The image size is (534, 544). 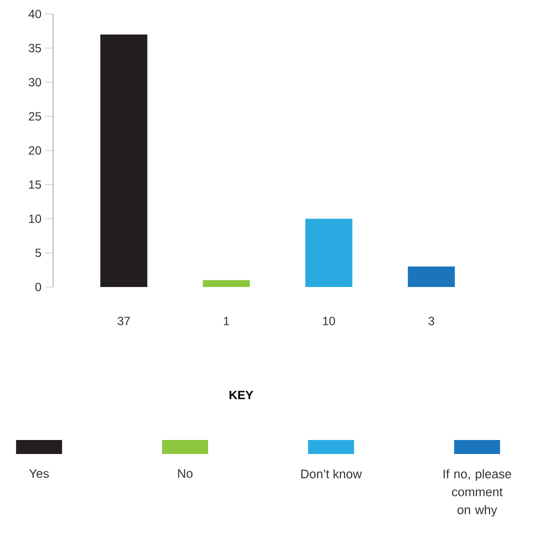 I want to click on text: KEY, so click(x=242, y=395).